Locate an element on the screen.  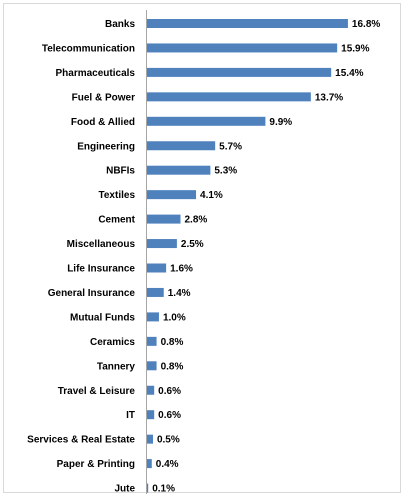
value-label: 13.7% is located at coordinates (329, 97).